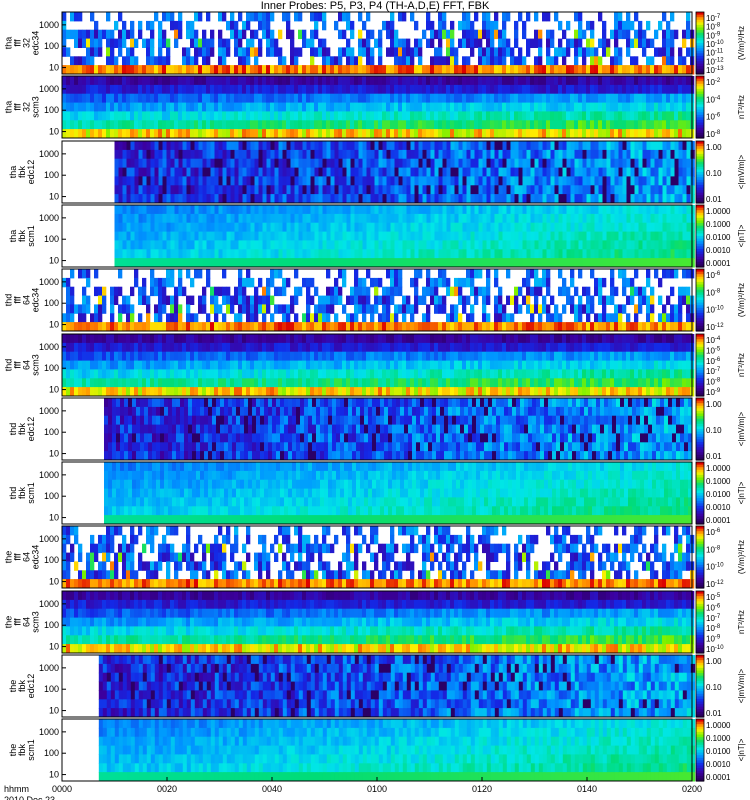 This screenshot has width=750, height=800. I want to click on colorbar-tick-label: 10-4, so click(713, 340).